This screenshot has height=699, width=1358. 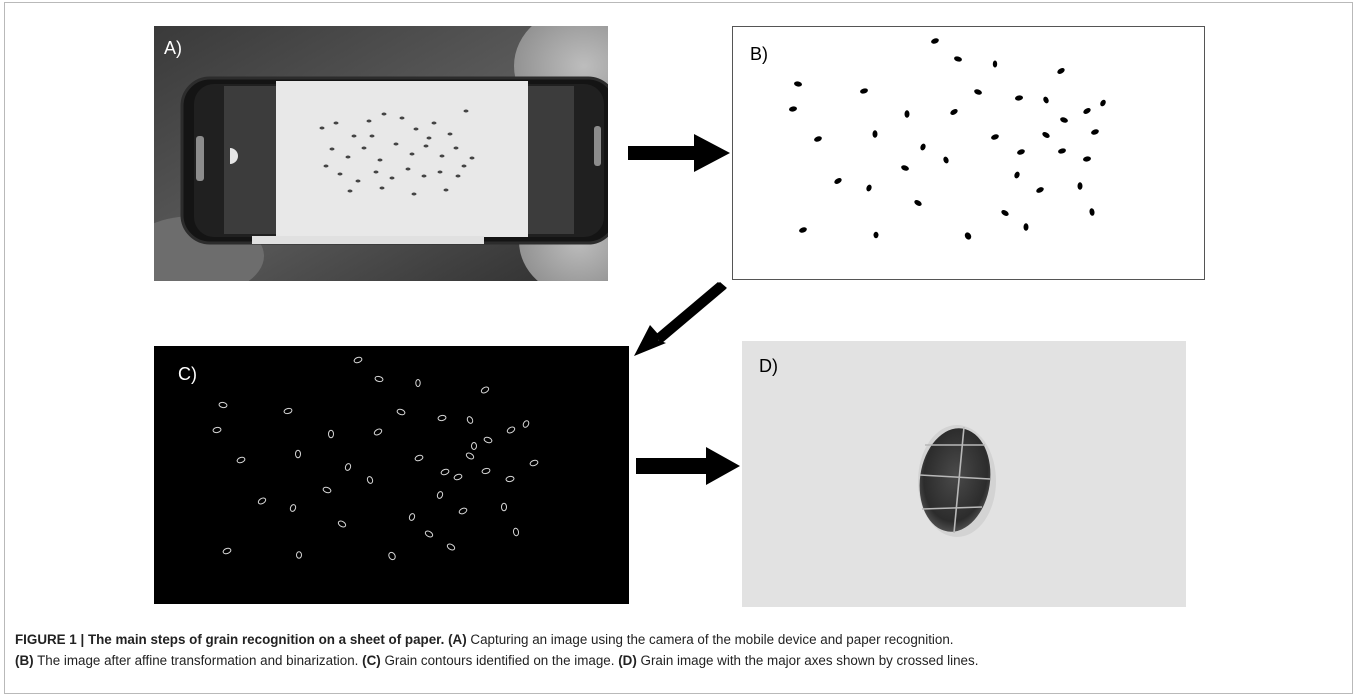 I want to click on panel-a-photo: A), so click(x=381, y=153).